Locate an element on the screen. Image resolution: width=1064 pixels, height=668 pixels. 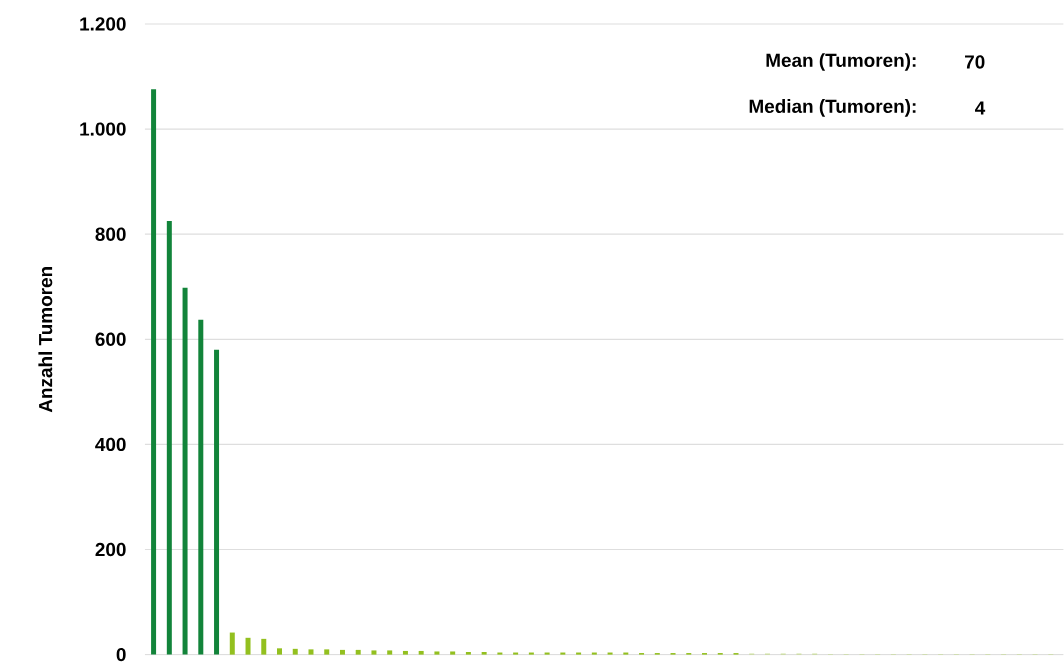
y-tick-label: 0 is located at coordinates (121, 655).